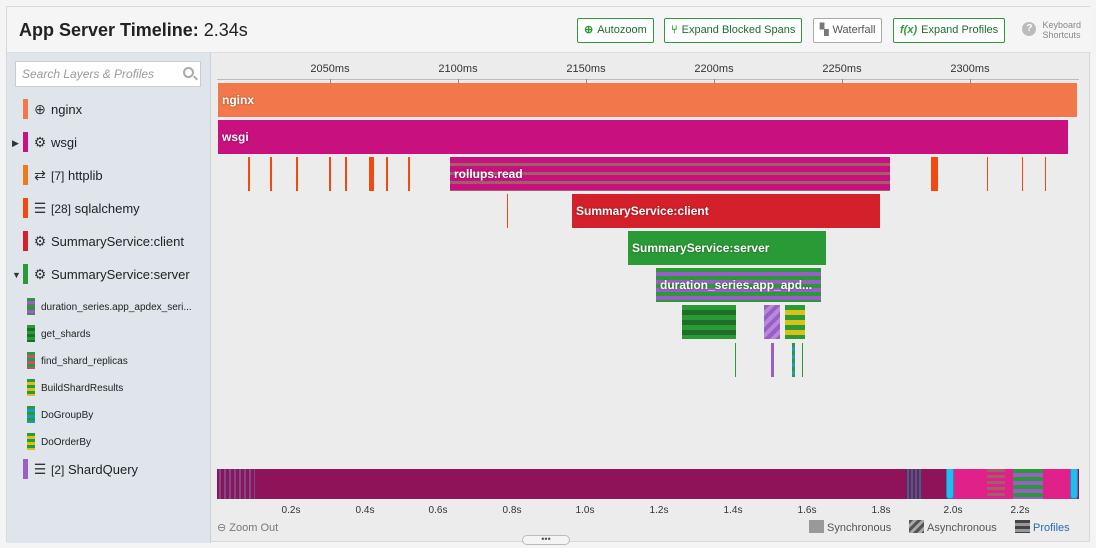 This screenshot has height=548, width=1096. I want to click on legend-label: Synchronous, so click(859, 528).